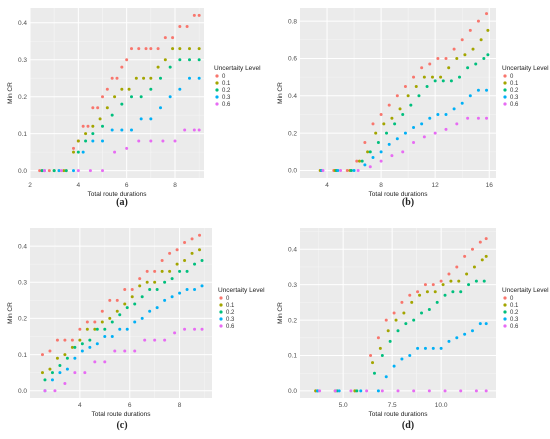 This screenshot has width=550, height=439. What do you see at coordinates (230, 320) in the screenshot?
I see `legend-label: 0.3` at bounding box center [230, 320].